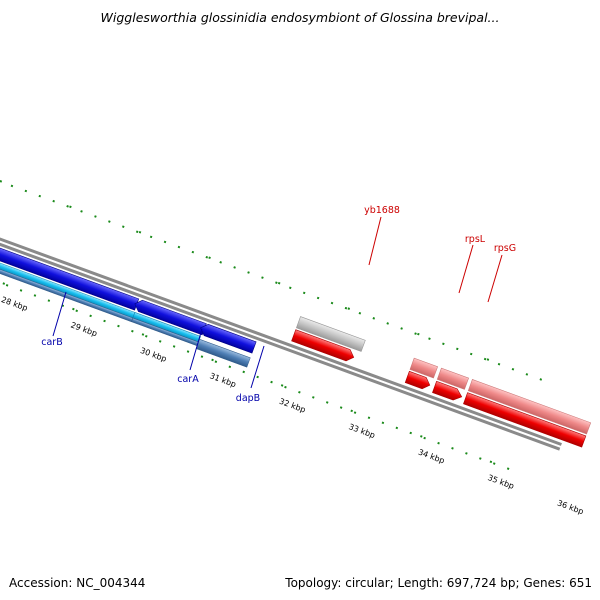 This screenshot has width=600, height=600. I want to click on gene-rpsG-upper-bar, so click(452, 378).